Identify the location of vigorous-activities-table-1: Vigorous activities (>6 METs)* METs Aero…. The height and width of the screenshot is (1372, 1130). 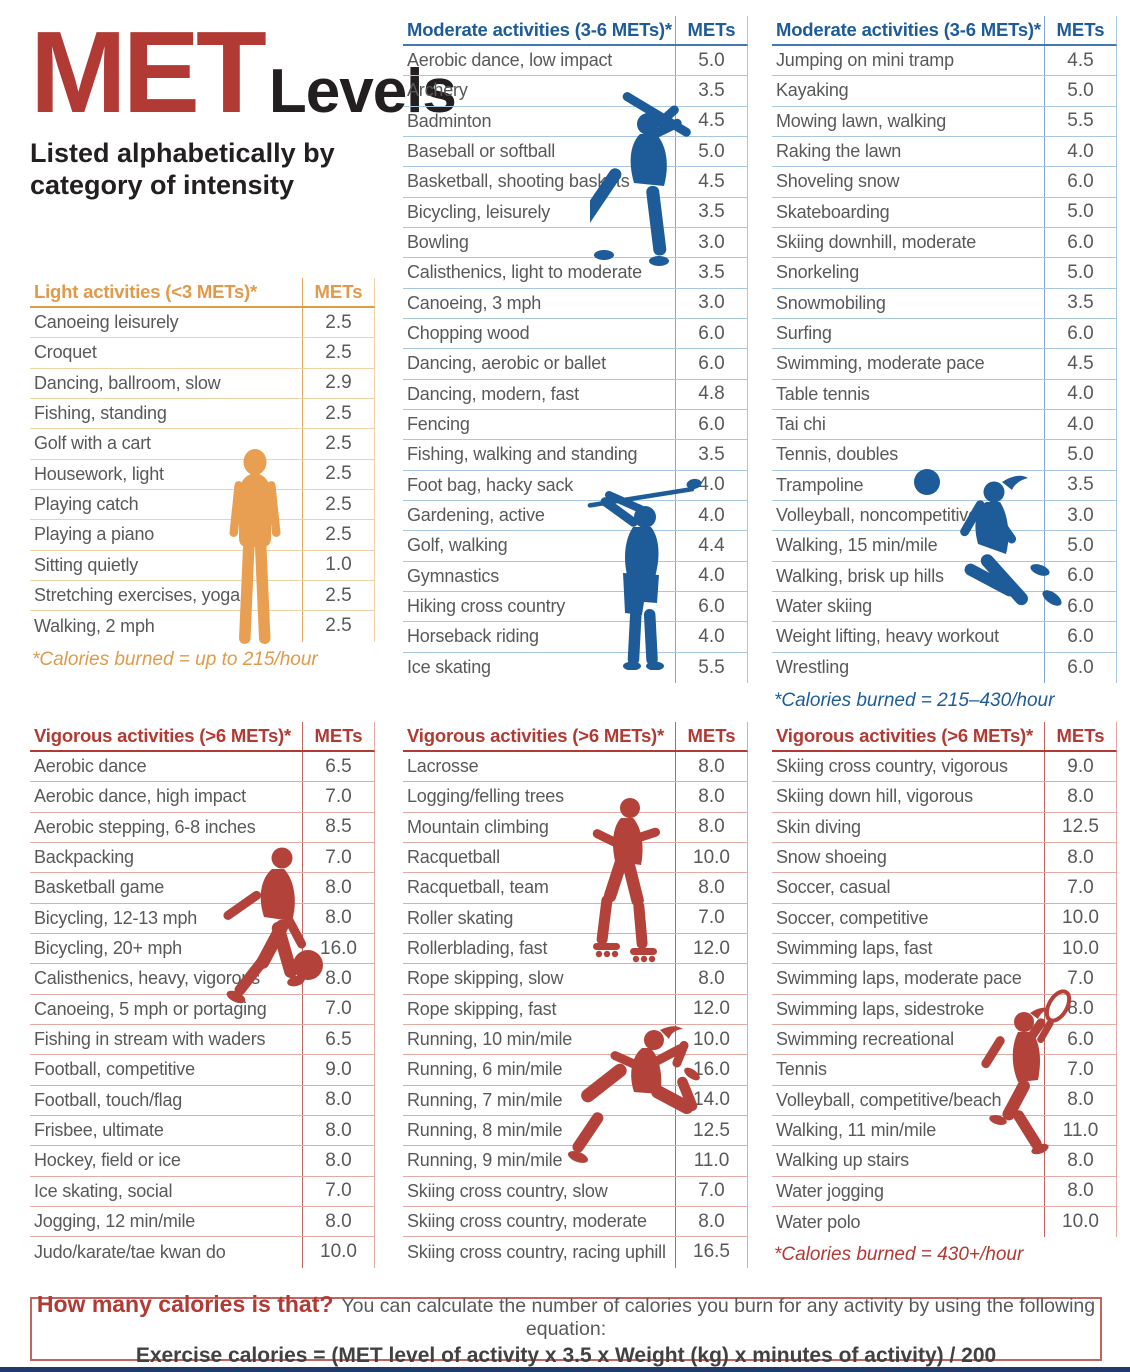
(202, 995).